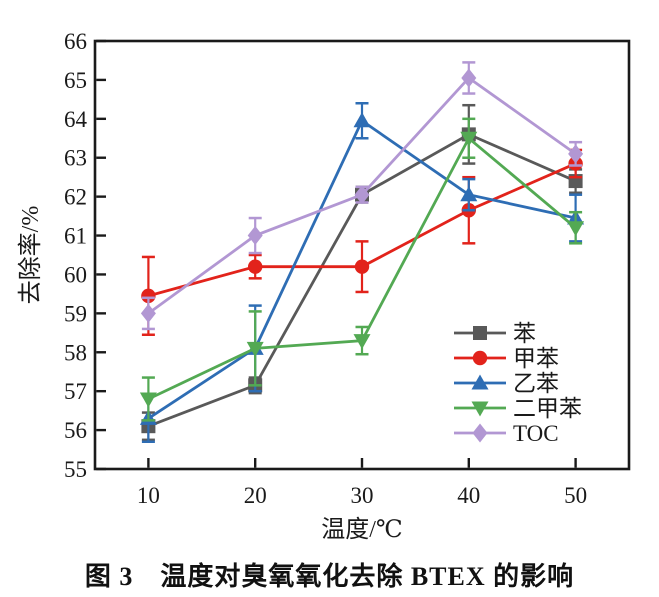 The image size is (659, 597). What do you see at coordinates (362, 529) in the screenshot?
I see `x-axis-title: 温度/℃` at bounding box center [362, 529].